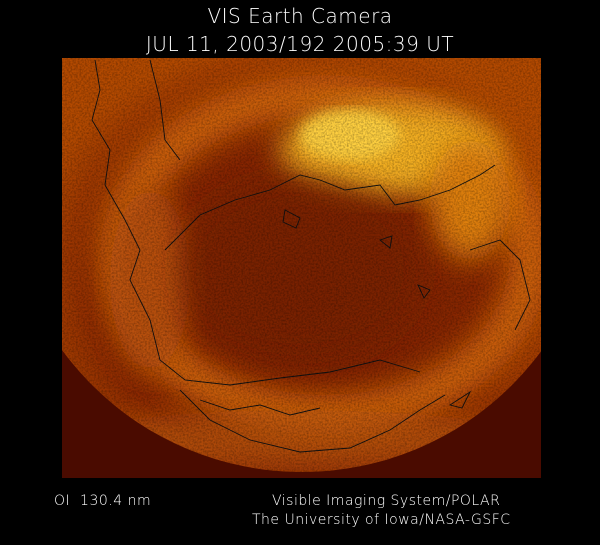 The height and width of the screenshot is (545, 600). I want to click on title: VIS Earth Camera, so click(300, 16).